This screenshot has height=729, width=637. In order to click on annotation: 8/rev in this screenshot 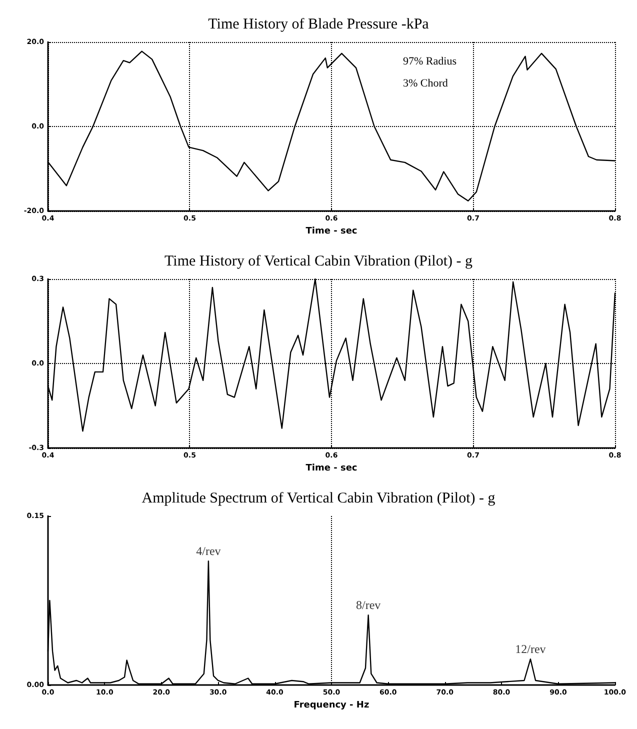, I will do `click(368, 605)`.